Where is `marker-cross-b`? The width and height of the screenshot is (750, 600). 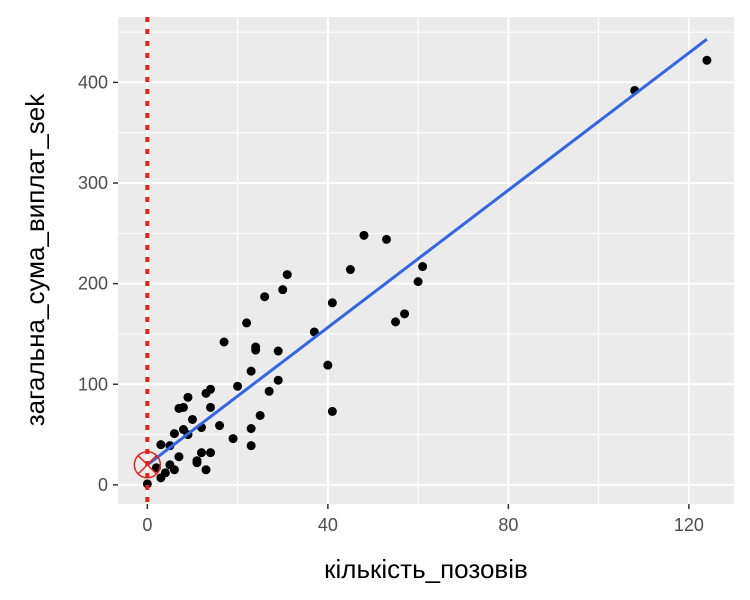 marker-cross-b is located at coordinates (147, 464).